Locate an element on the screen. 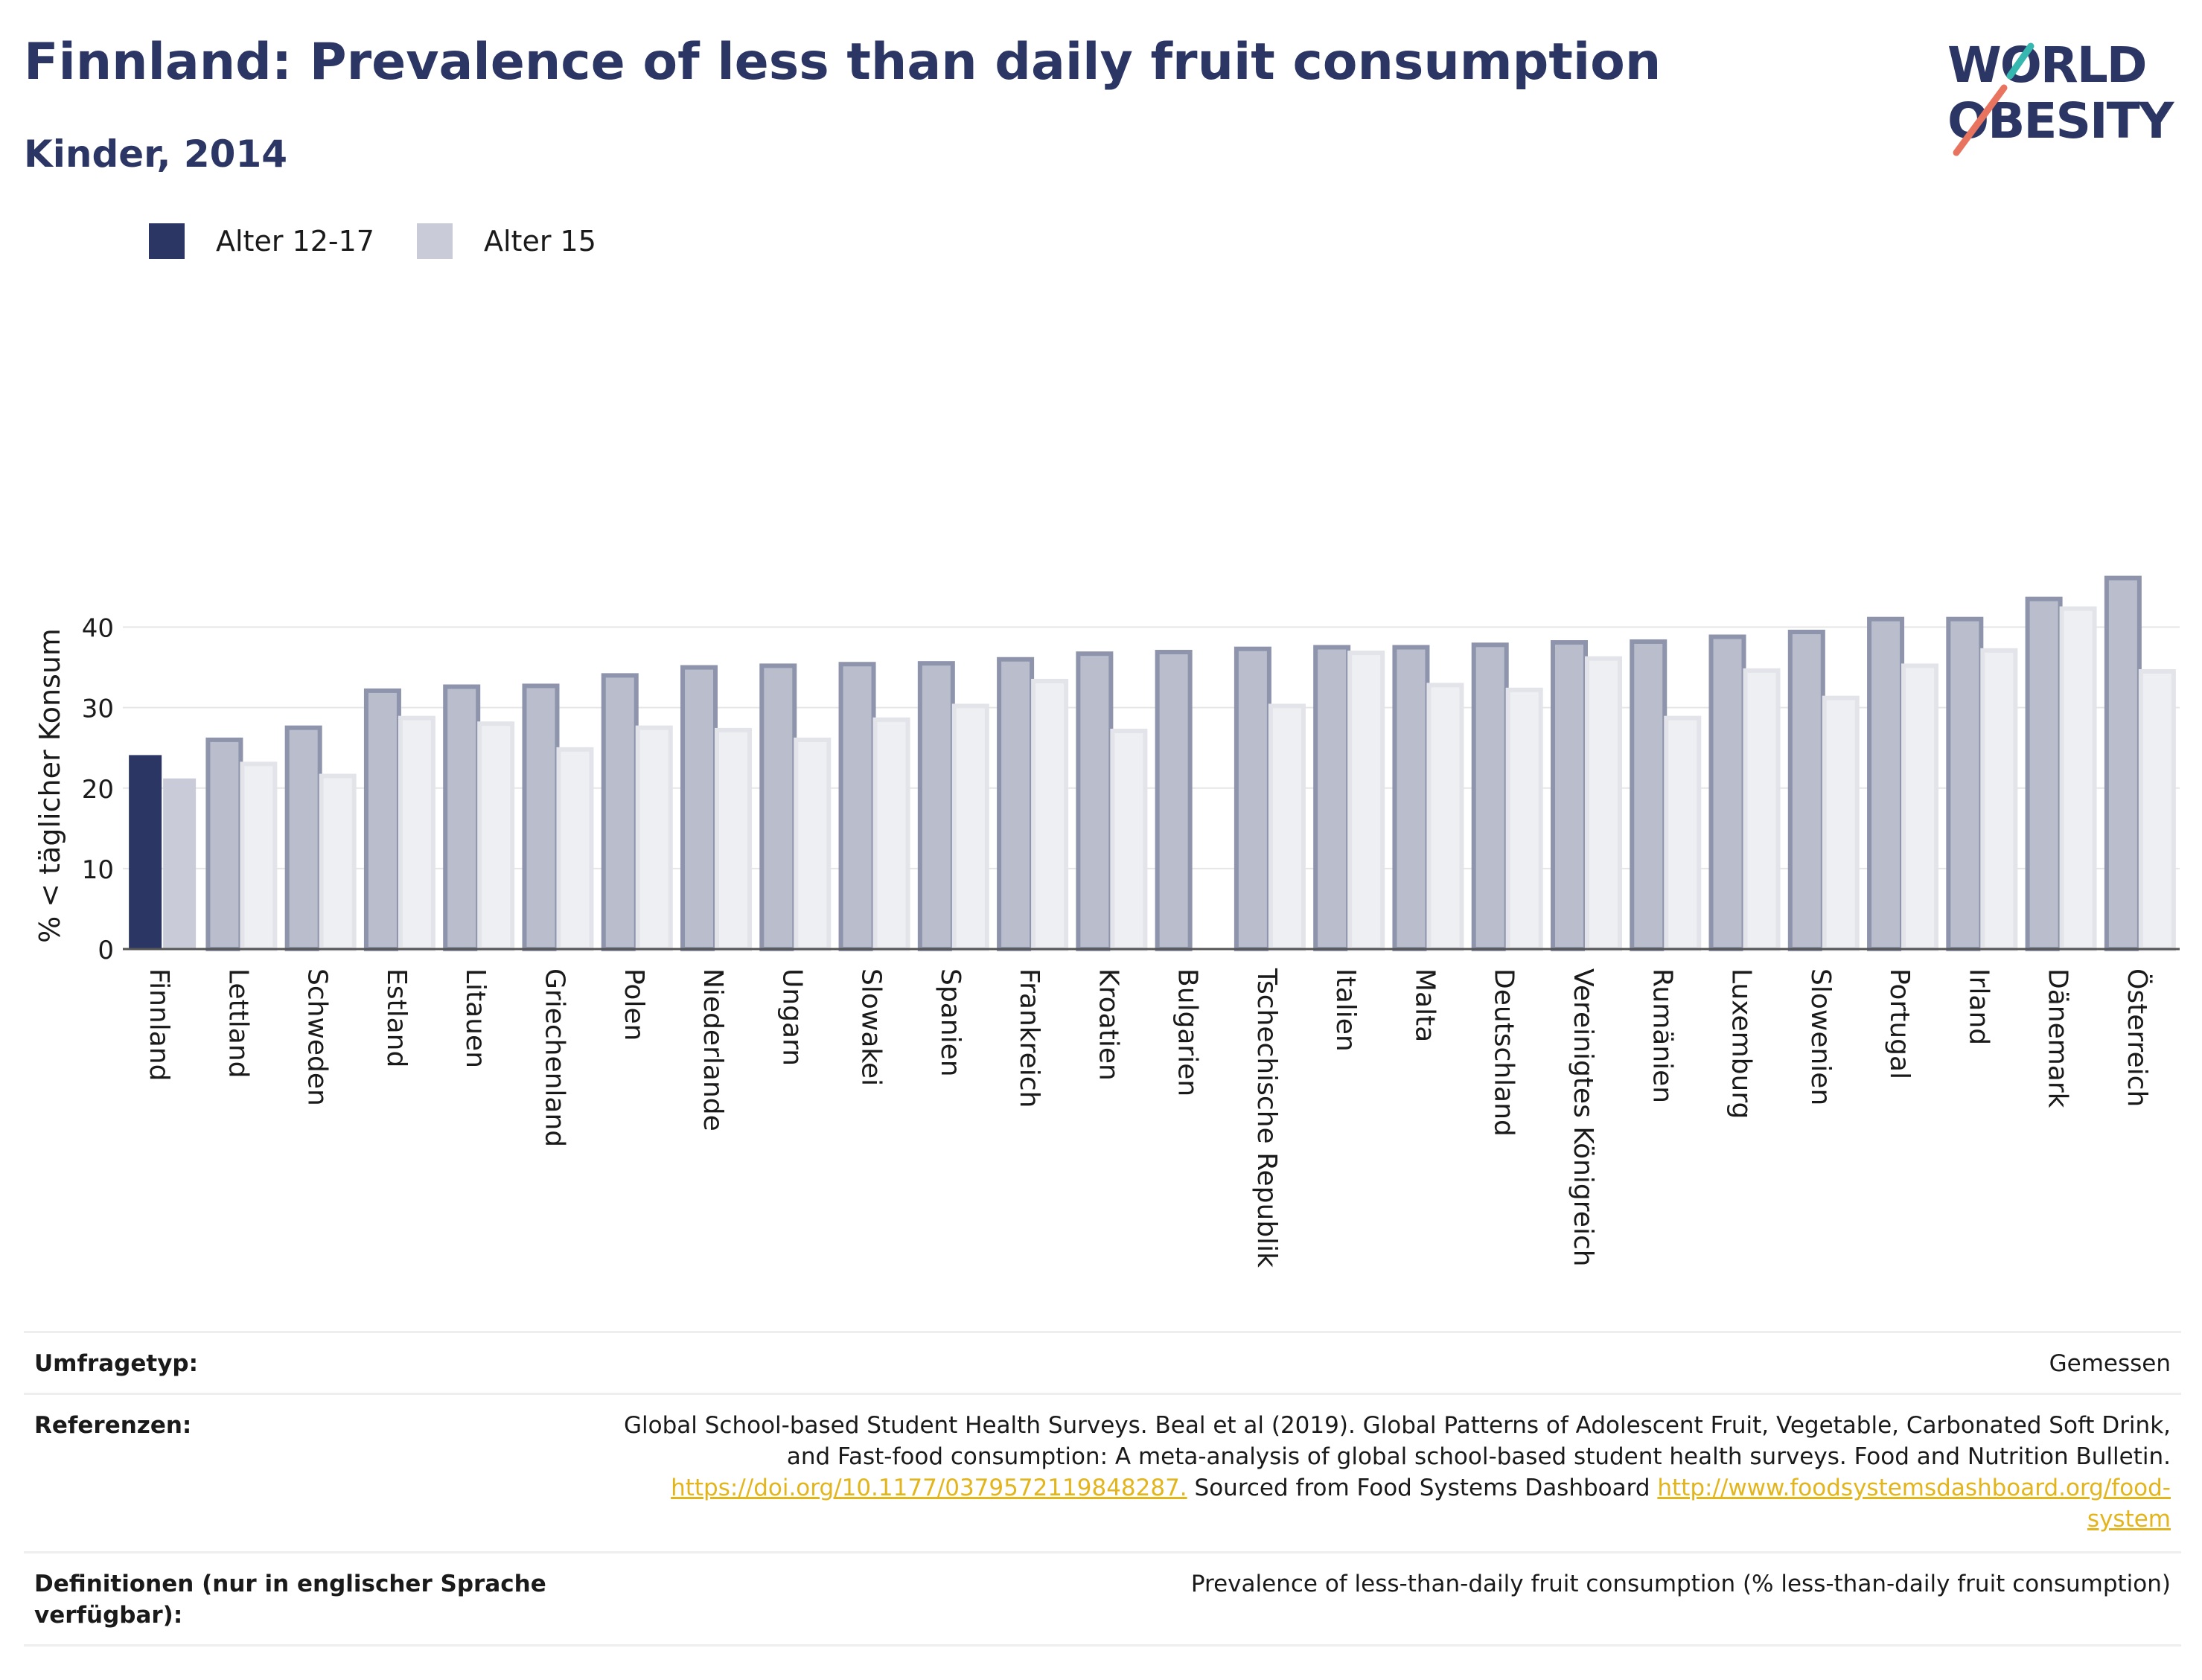 The height and width of the screenshot is (1680, 2202). world-obesity-logo: WORLD OBESITY is located at coordinates (2062, 96).